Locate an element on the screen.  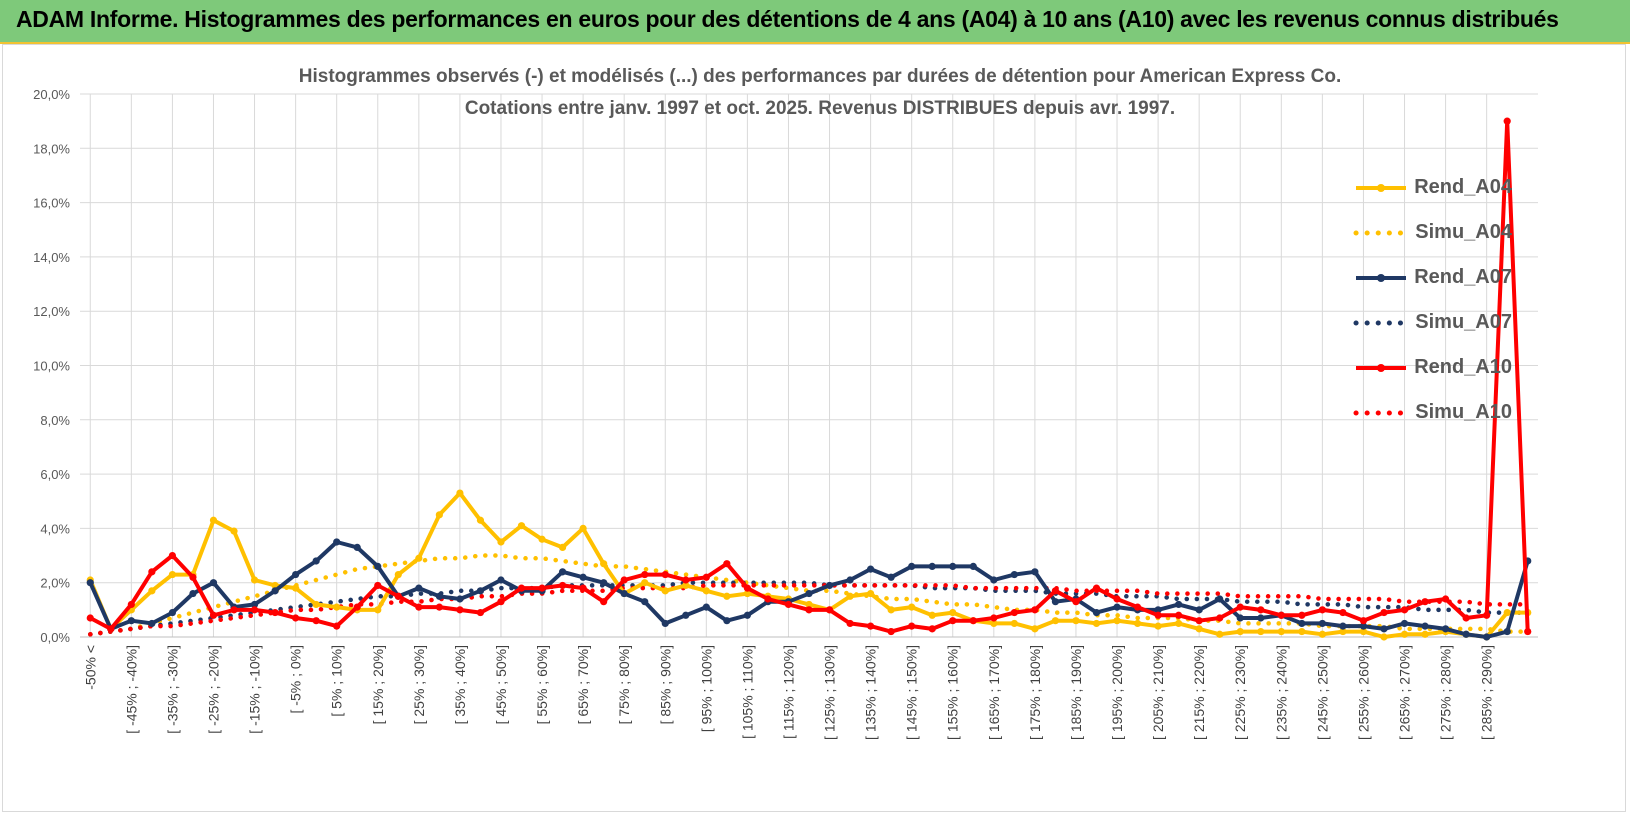
x-tick-label: [ 225% ; 230%] is located at coordinates (1240, 692).